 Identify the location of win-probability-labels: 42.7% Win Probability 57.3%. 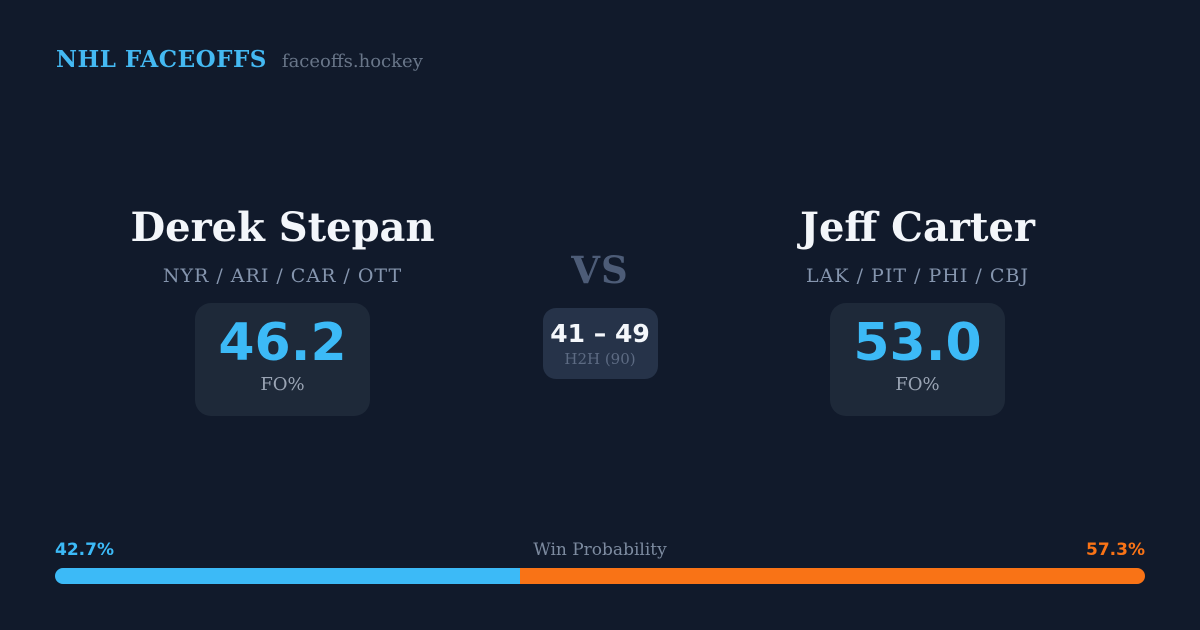
(600, 550).